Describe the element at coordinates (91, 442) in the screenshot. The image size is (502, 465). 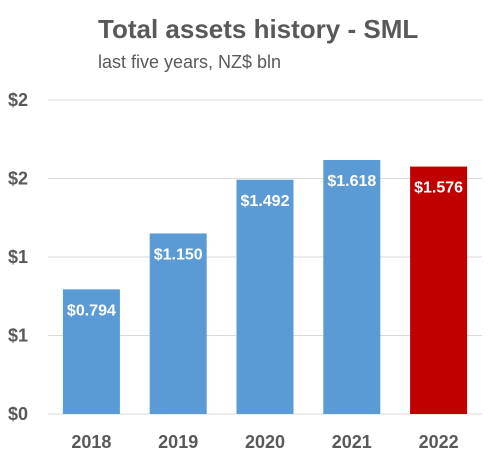
I see `x-tick-label: 2018` at that location.